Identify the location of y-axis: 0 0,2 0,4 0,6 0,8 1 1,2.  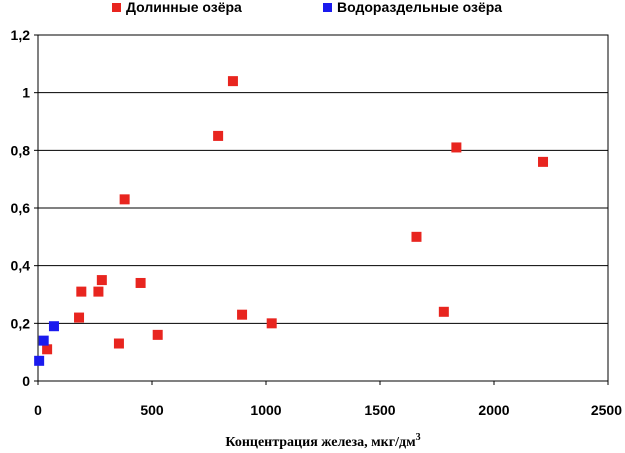
(24, 208).